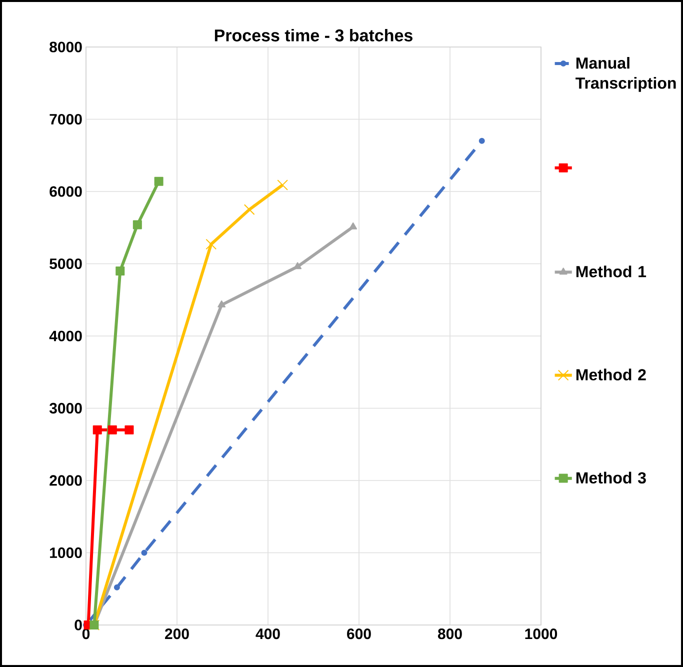  I want to click on chart-title: Process time - 3 batches, so click(313, 35).